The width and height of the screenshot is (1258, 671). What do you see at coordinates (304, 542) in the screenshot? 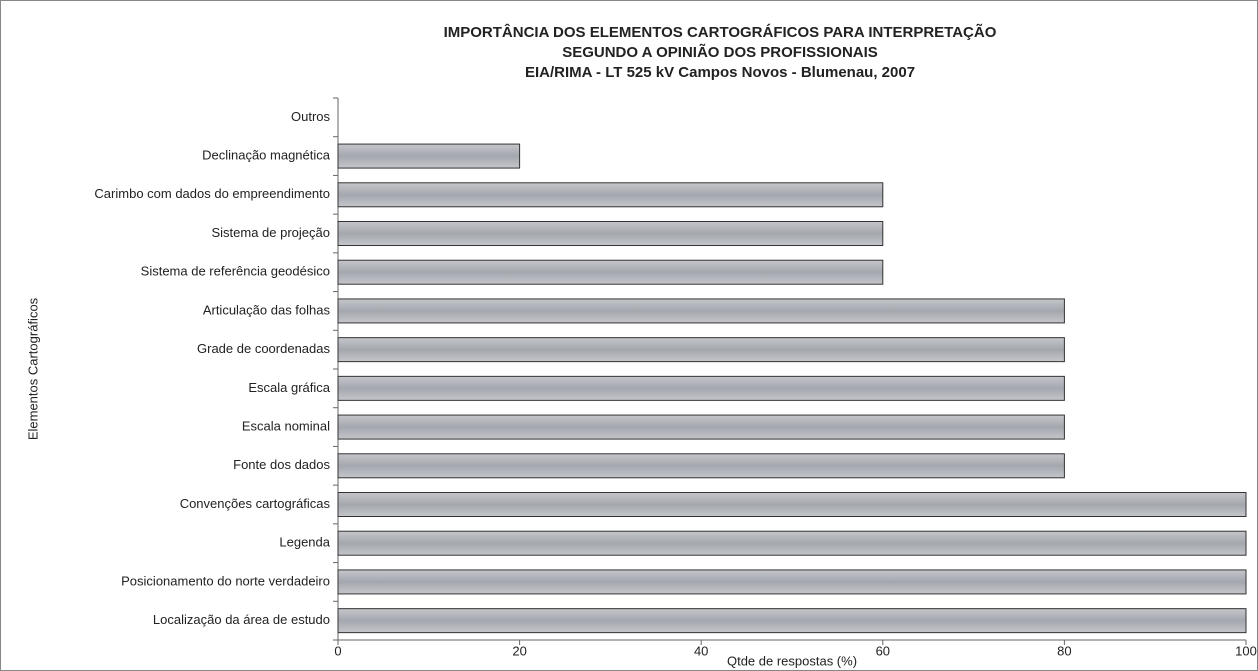
I see `y-tick-label: Legenda` at bounding box center [304, 542].